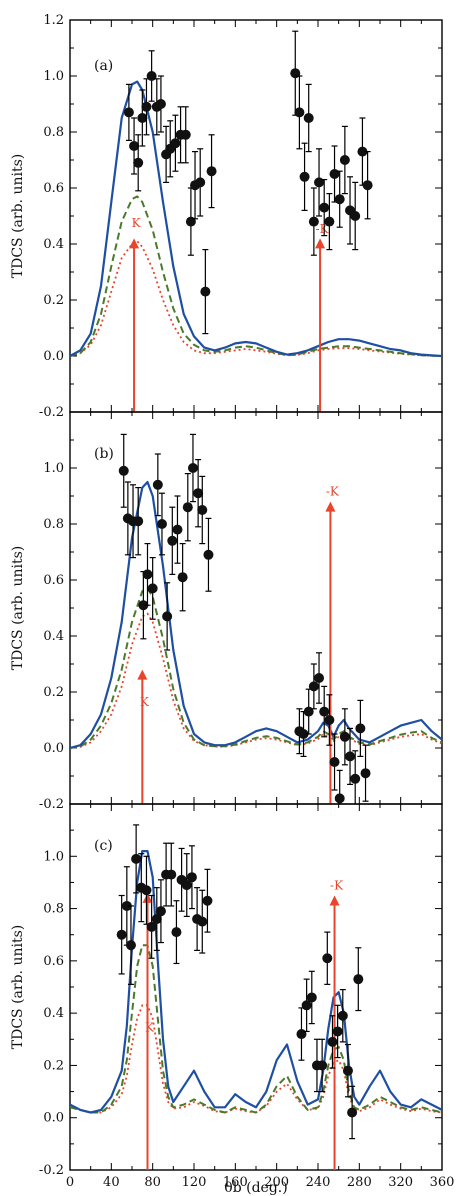 The height and width of the screenshot is (1196, 460). I want to click on x-tick-label: 240, so click(318, 1182).